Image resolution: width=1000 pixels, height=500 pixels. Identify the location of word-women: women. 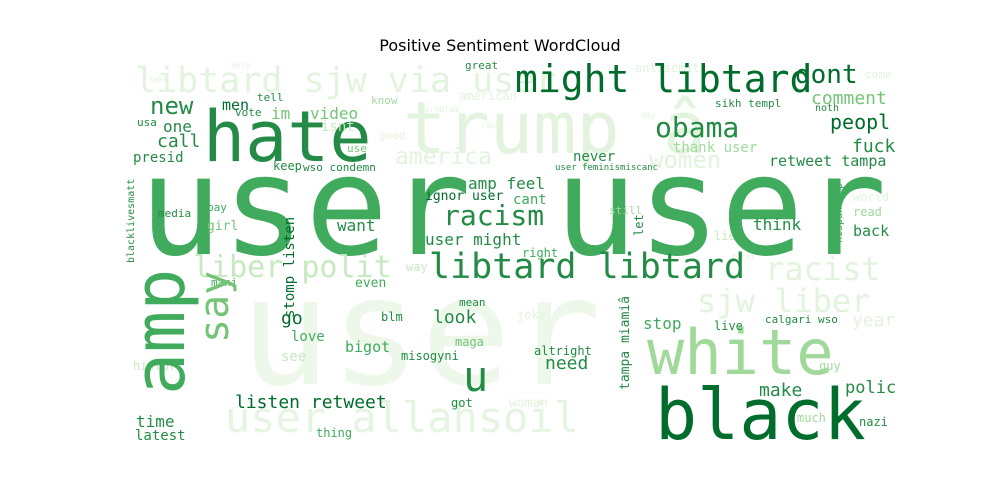
(685, 160).